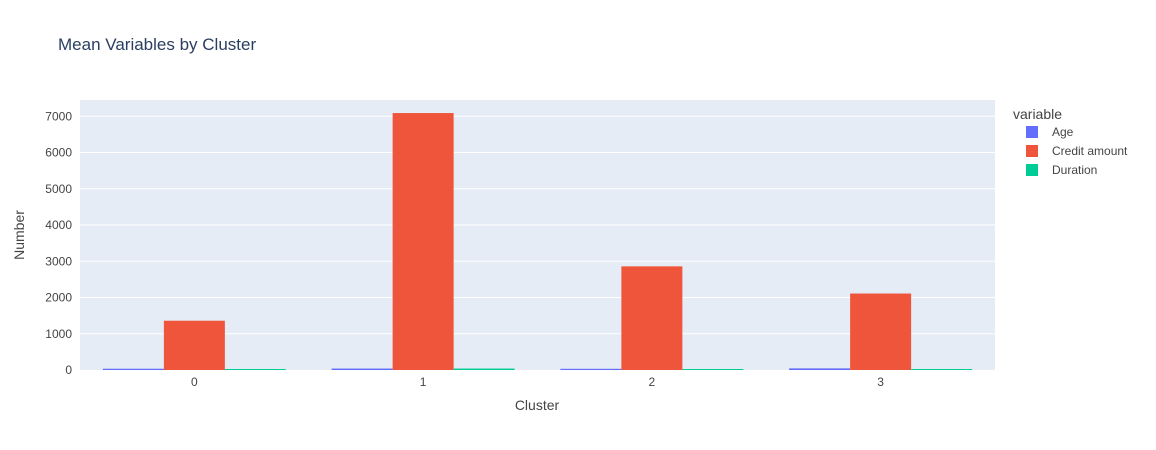  Describe the element at coordinates (58, 334) in the screenshot. I see `y-tick-label: 1000` at that location.